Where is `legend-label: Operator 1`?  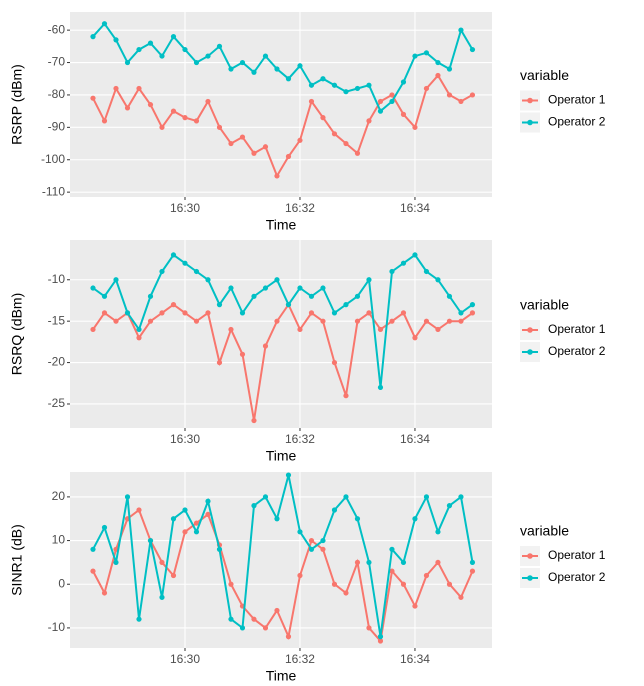
legend-label: Operator 1 is located at coordinates (577, 100).